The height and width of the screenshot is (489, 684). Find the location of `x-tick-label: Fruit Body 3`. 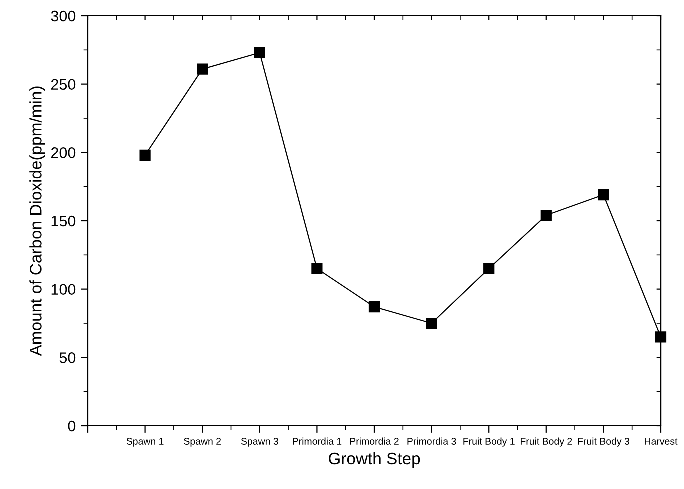

x-tick-label: Fruit Body 3 is located at coordinates (604, 442).